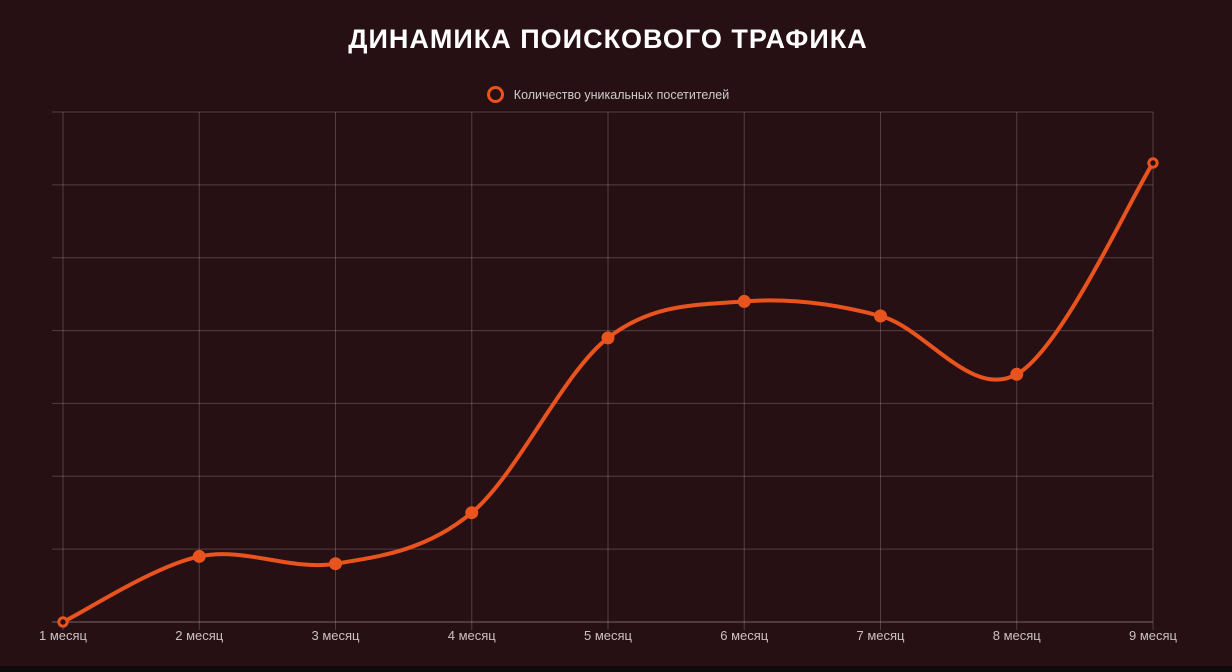  What do you see at coordinates (621, 94) in the screenshot?
I see `legend-item-label: Количество уникальных посетителей` at bounding box center [621, 94].